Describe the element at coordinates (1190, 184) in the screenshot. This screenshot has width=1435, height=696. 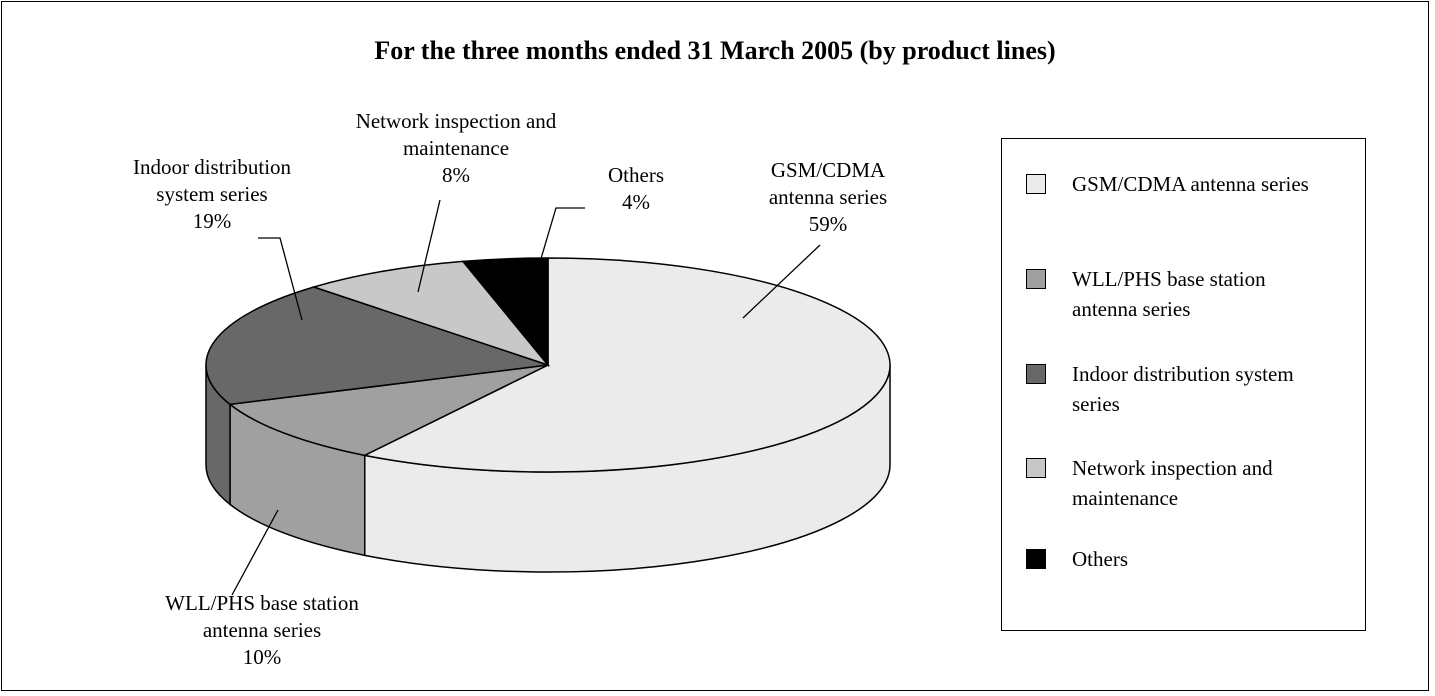
I see `legend-label: GSM/CDMA antenna series` at that location.